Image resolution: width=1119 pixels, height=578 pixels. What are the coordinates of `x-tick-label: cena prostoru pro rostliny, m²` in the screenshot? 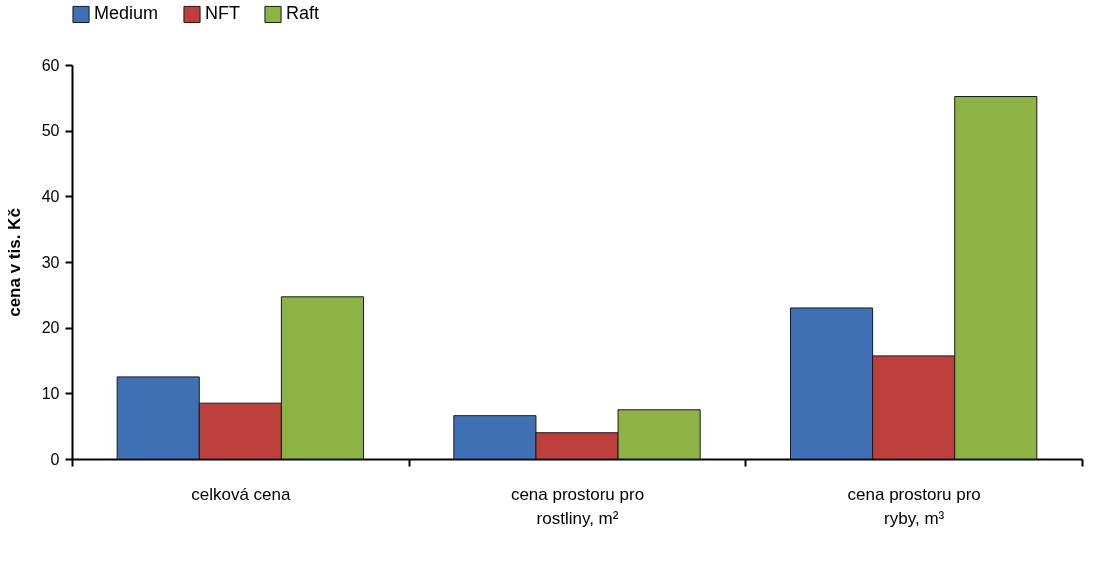 It's located at (577, 506).